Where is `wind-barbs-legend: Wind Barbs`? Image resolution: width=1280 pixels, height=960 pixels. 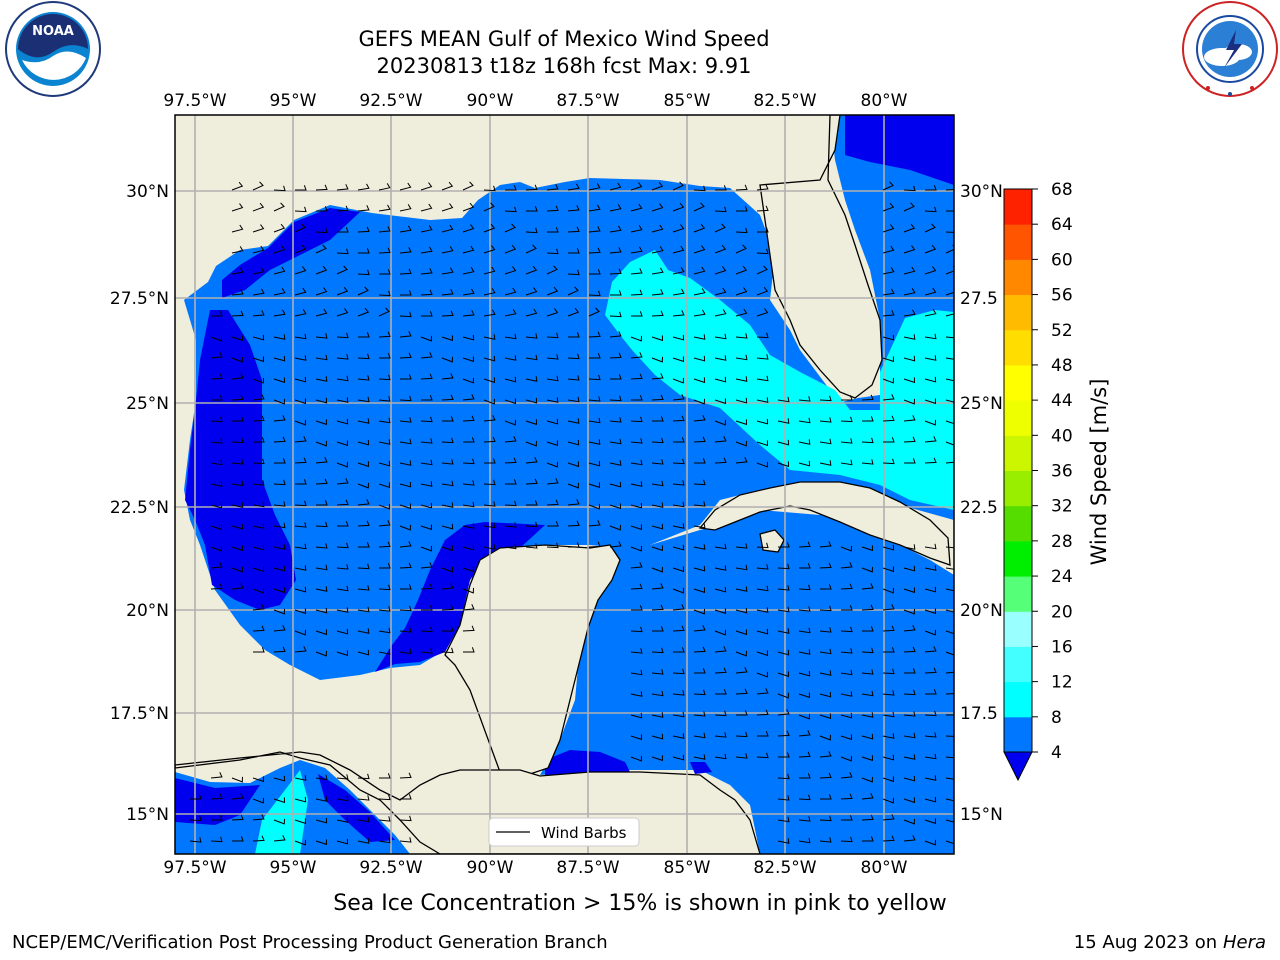
wind-barbs-legend: Wind Barbs is located at coordinates (564, 832).